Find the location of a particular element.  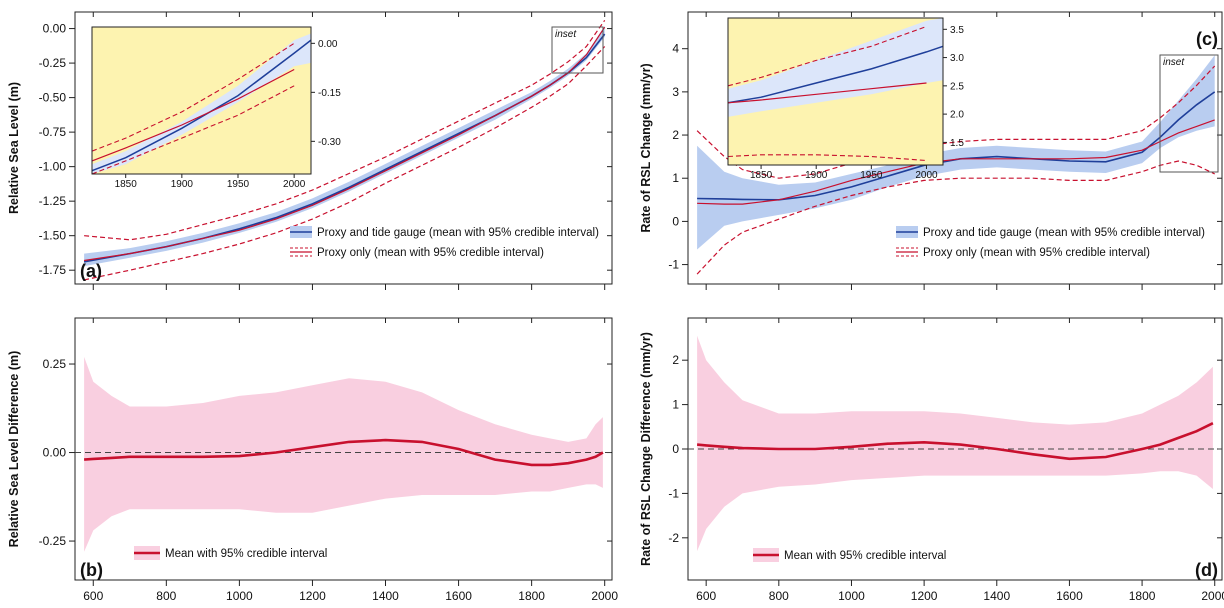

red-dashed-upper is located at coordinates (956, 122).